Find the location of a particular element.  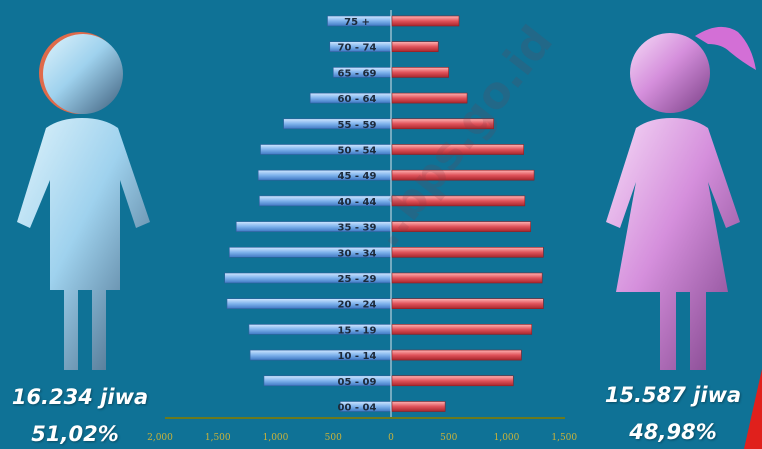

x-tick-label-2: 1,000 is located at coordinates (276, 438).